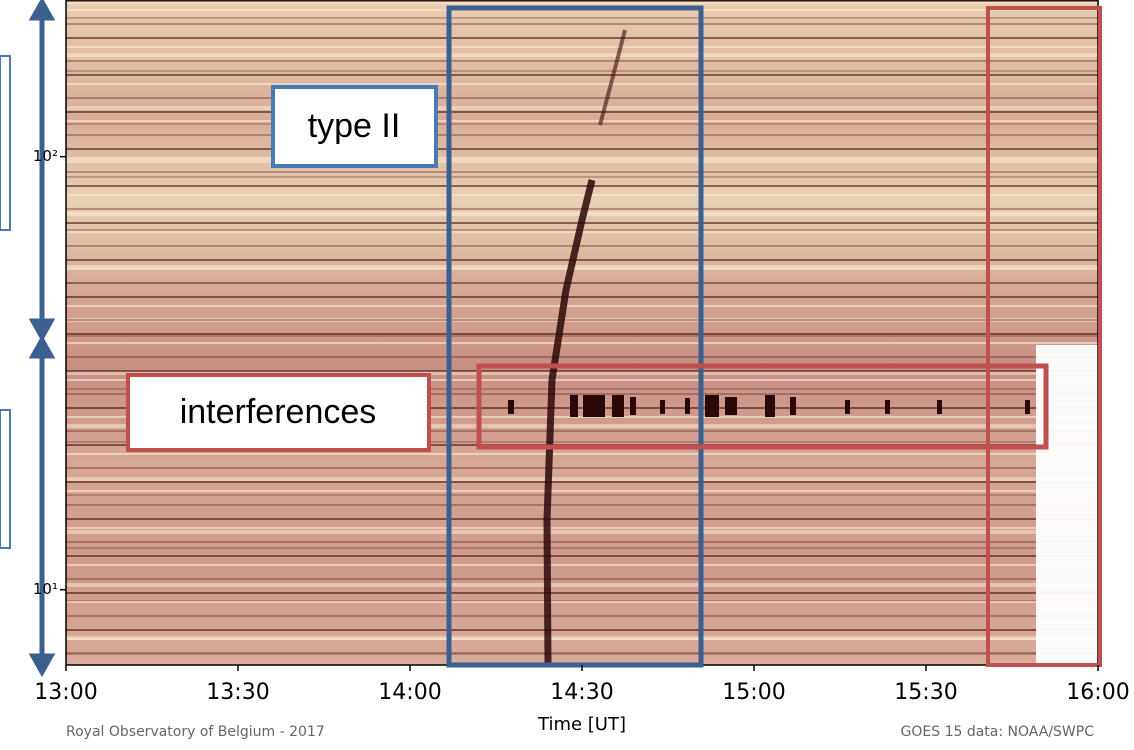 Image resolution: width=1134 pixels, height=750 pixels. I want to click on x-tick-label: 15:30, so click(925, 692).